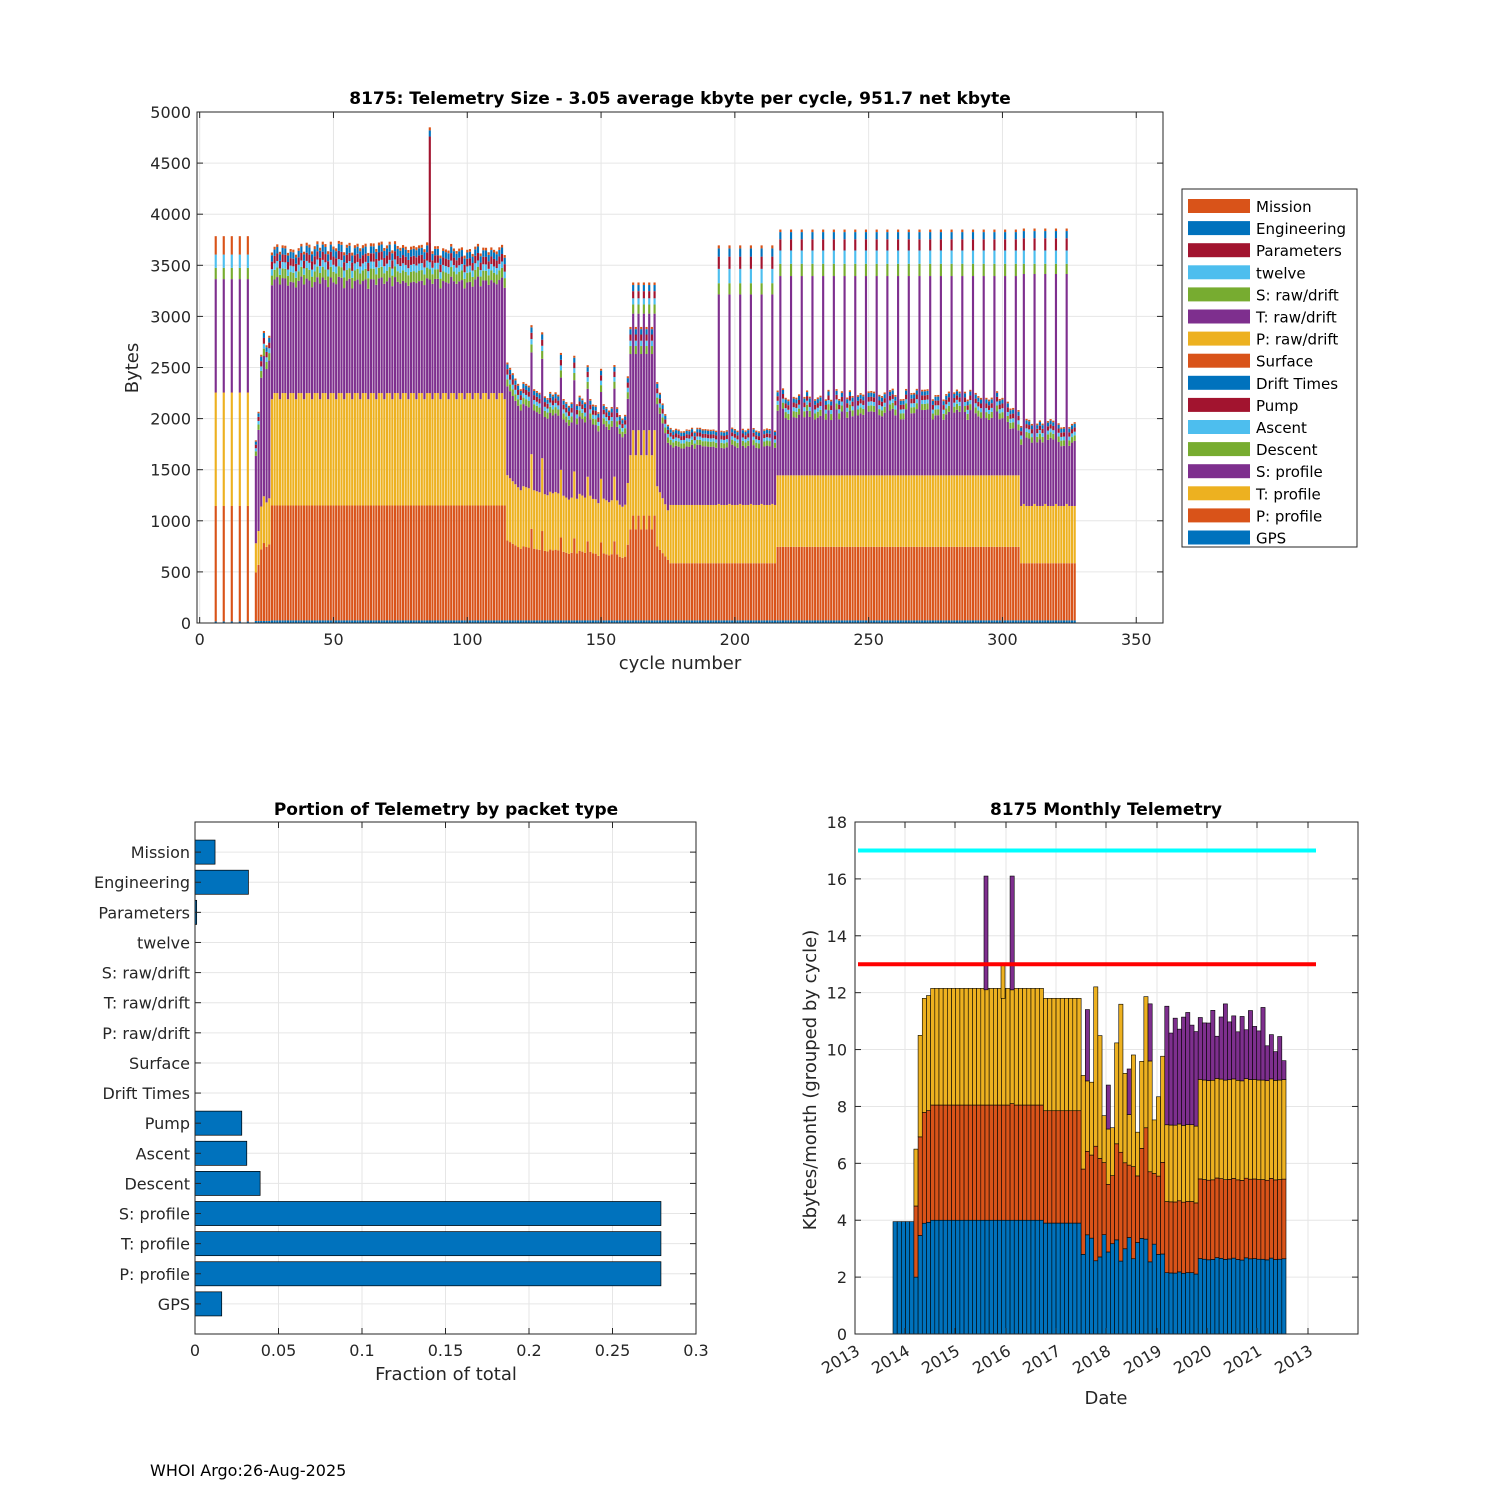 The image size is (1500, 1500). Describe the element at coordinates (167, 1123) in the screenshot. I see `category-label: Pump` at that location.